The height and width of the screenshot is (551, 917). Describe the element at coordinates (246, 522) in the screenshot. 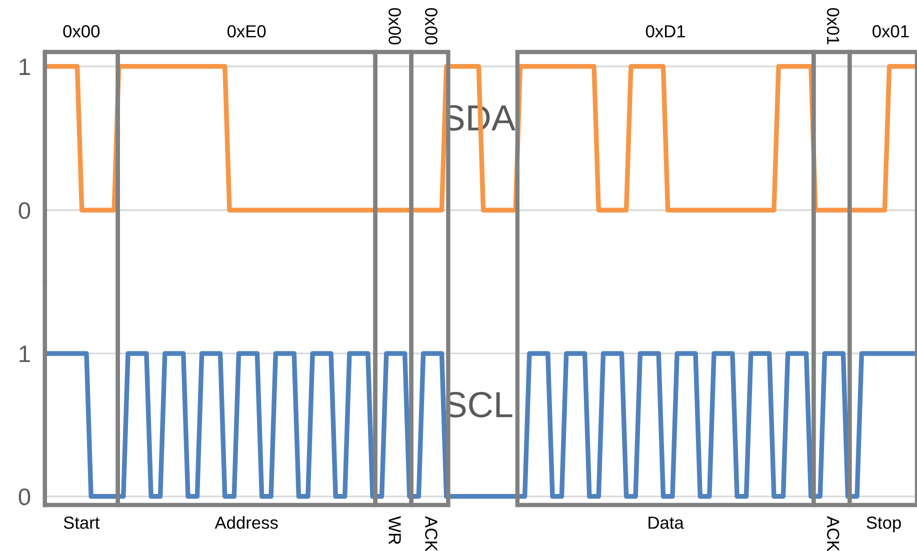

I see `text: Address` at that location.